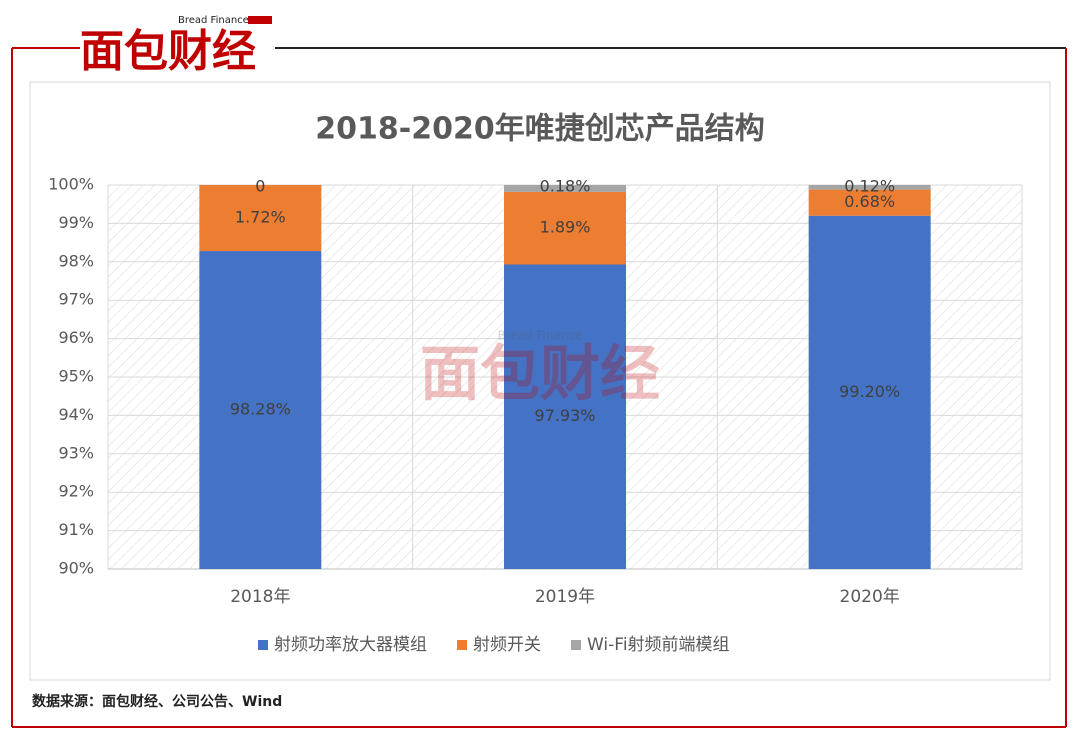  I want to click on x-tick-label: 2020年, so click(870, 597).